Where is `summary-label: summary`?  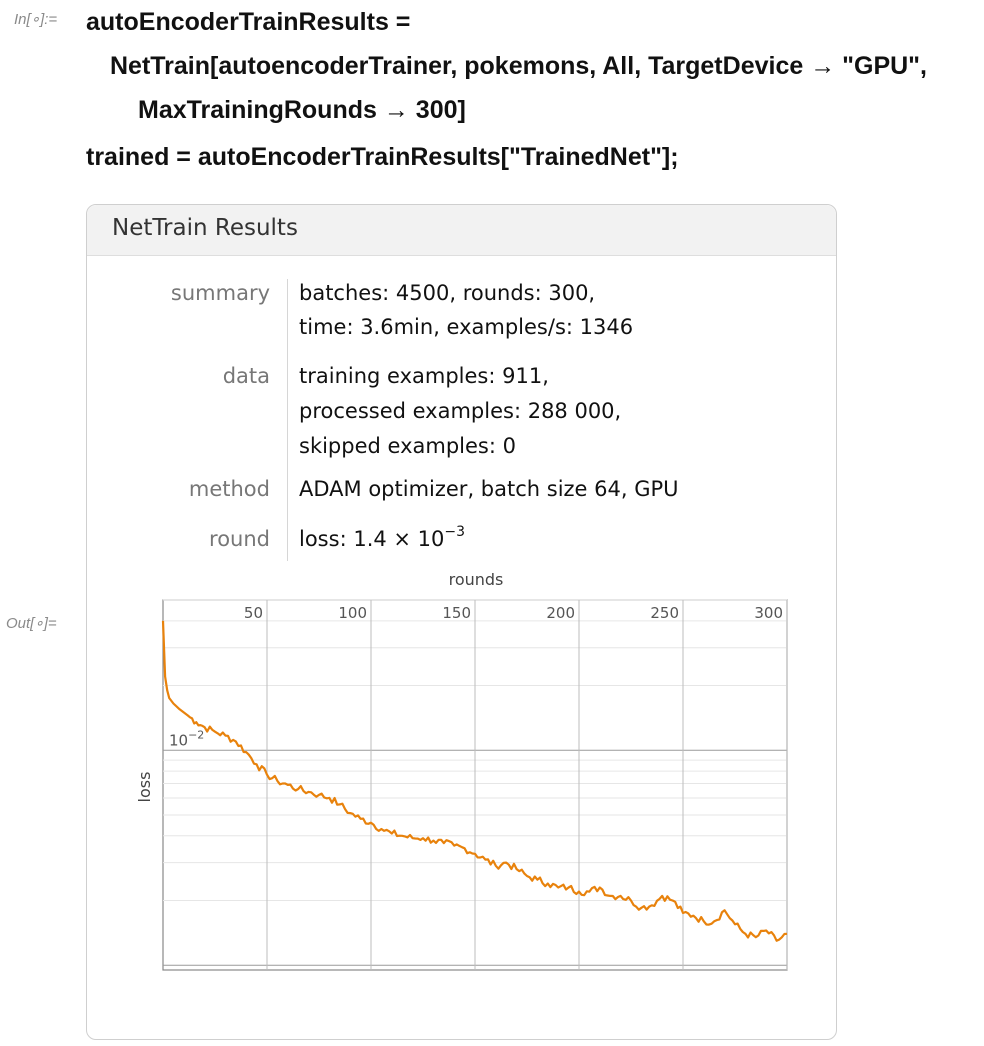
summary-label: summary is located at coordinates (220, 293).